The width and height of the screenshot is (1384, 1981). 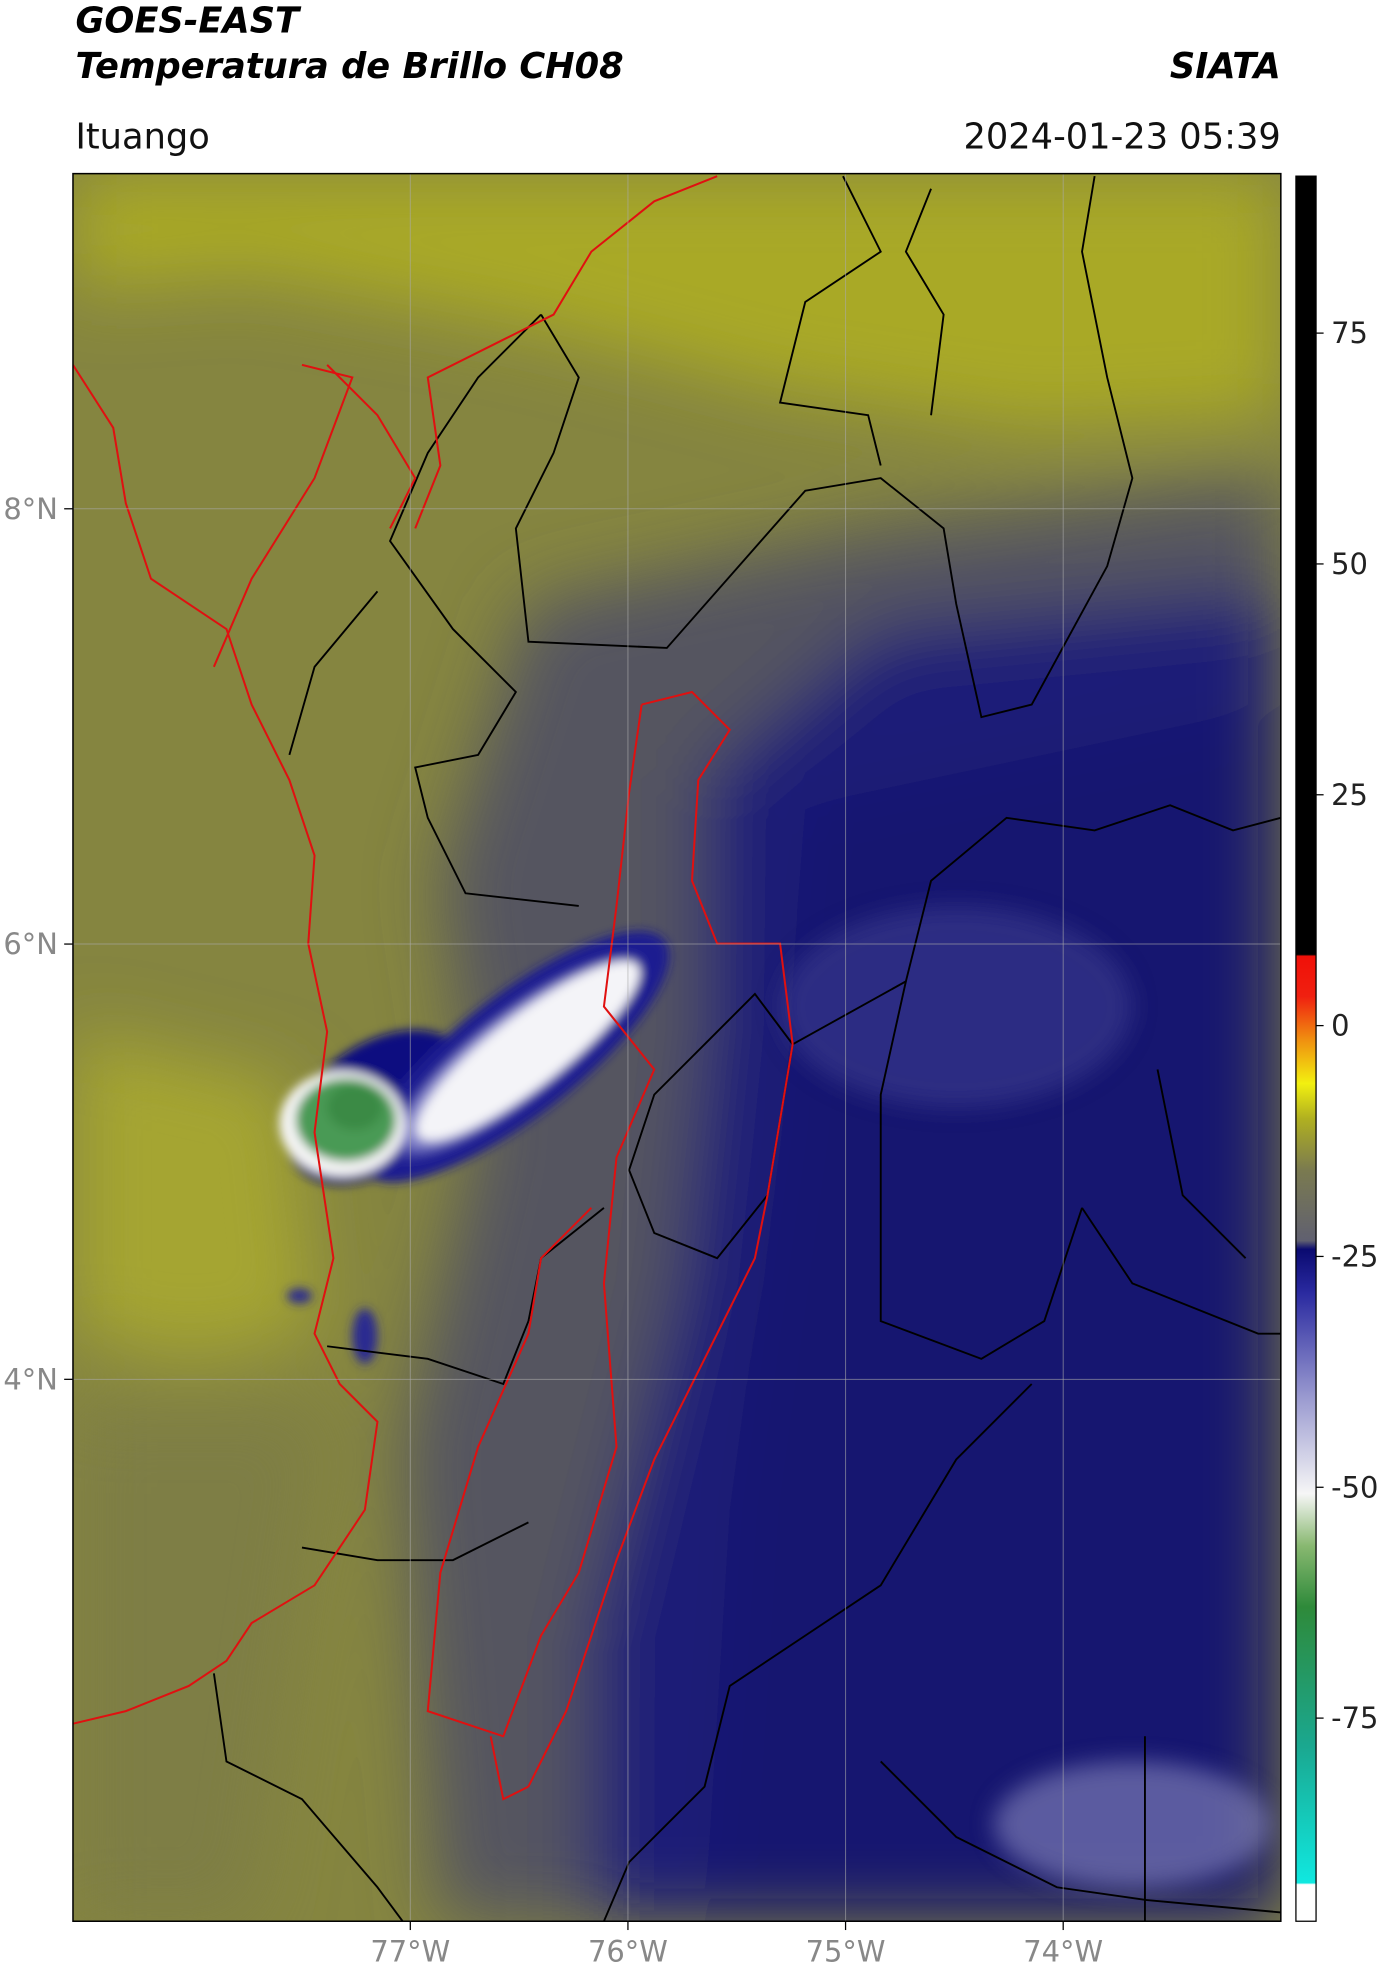 What do you see at coordinates (1349, 333) in the screenshot?
I see `colorbar-tick-label: 75` at bounding box center [1349, 333].